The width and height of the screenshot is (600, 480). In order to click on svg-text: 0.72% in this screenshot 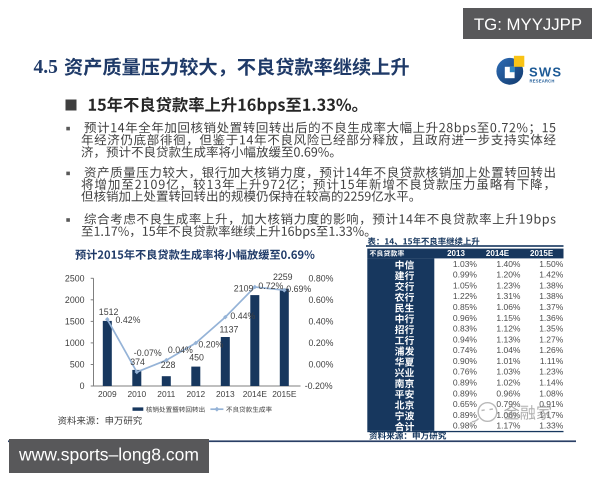, I will do `click(270, 286)`.